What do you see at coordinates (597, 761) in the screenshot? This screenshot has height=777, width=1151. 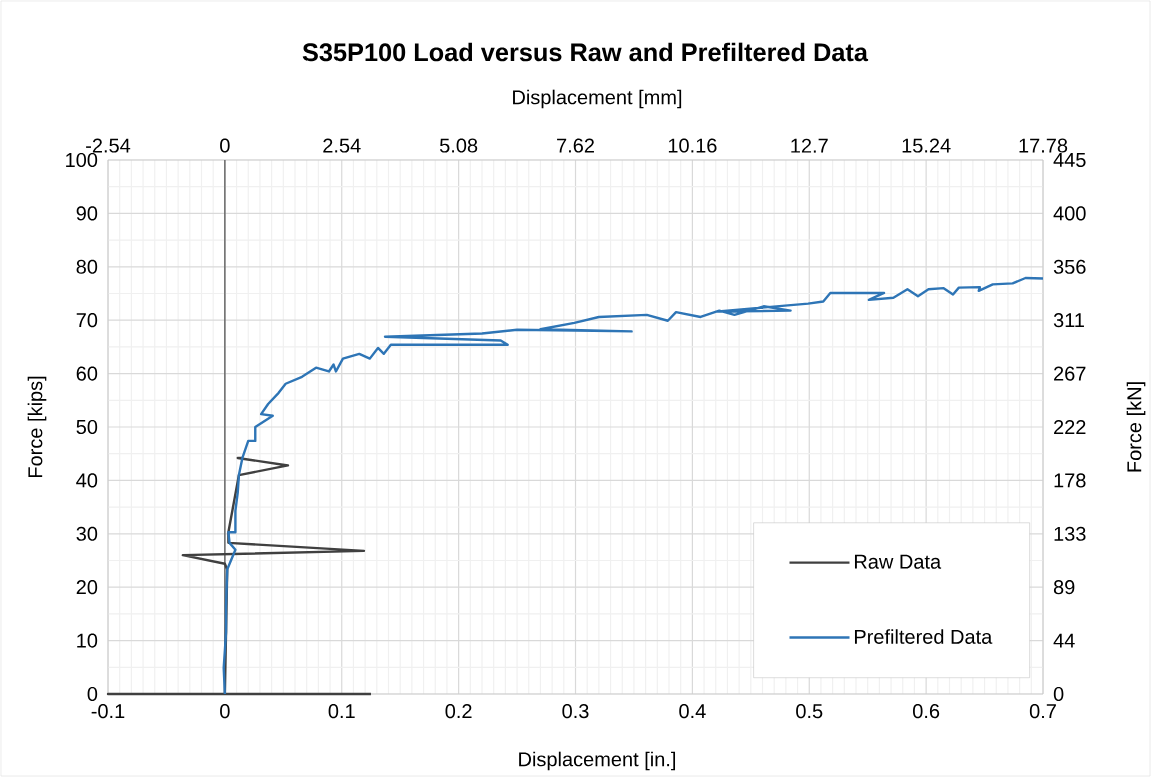 I see `x-axis-title: Displacement [in.]` at bounding box center [597, 761].